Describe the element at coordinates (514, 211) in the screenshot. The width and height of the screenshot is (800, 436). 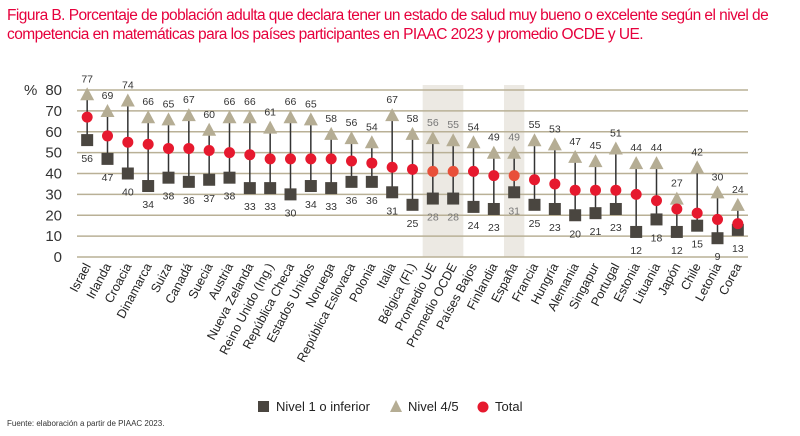
I see `nivel1-label: 31` at that location.